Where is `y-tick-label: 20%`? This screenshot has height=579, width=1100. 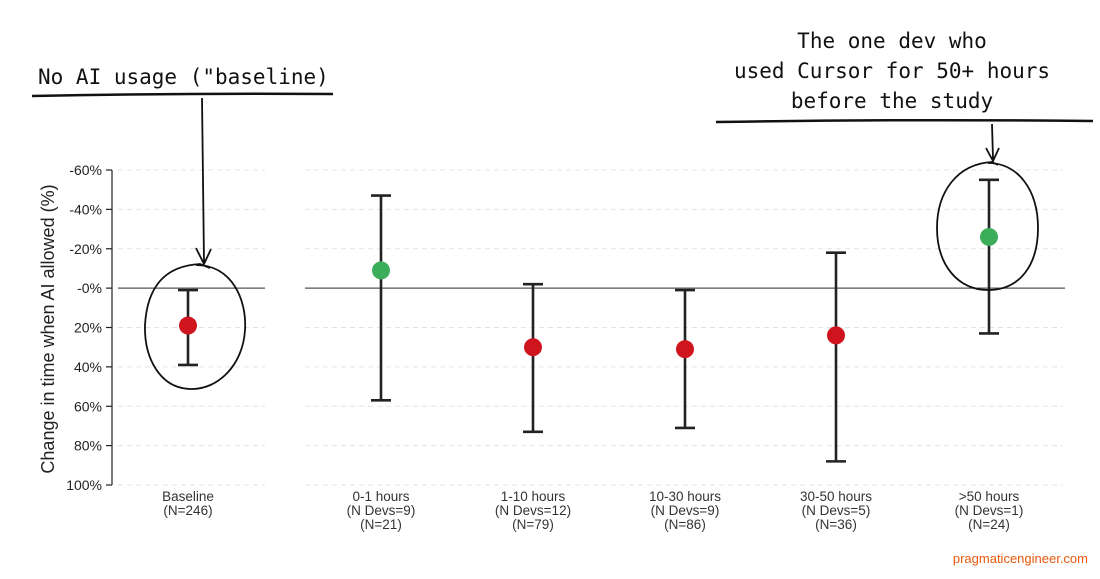
y-tick-label: 20% is located at coordinates (88, 328).